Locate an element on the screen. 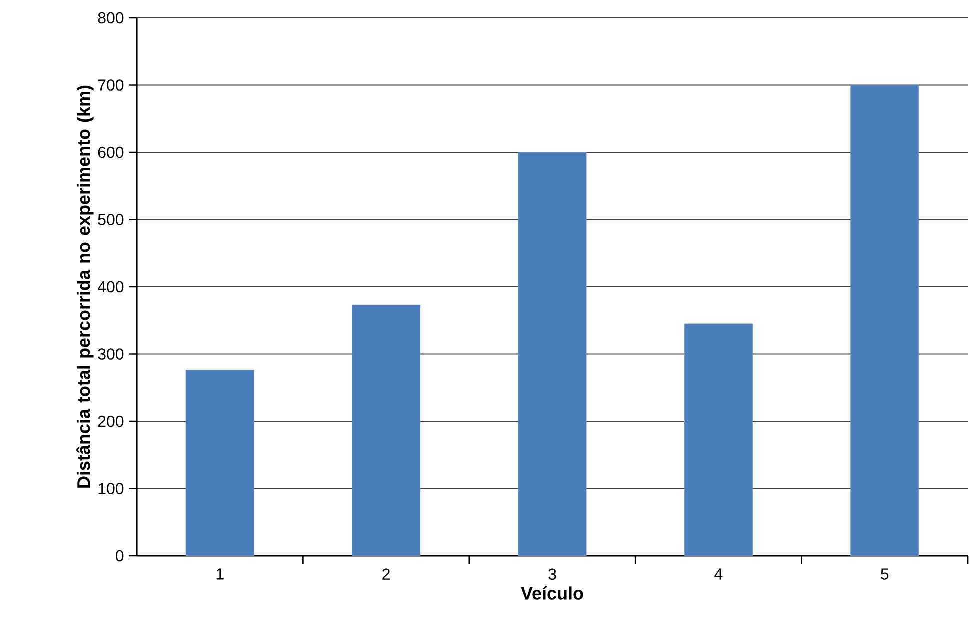 The width and height of the screenshot is (971, 637). x-tick-label: 1 is located at coordinates (220, 574).